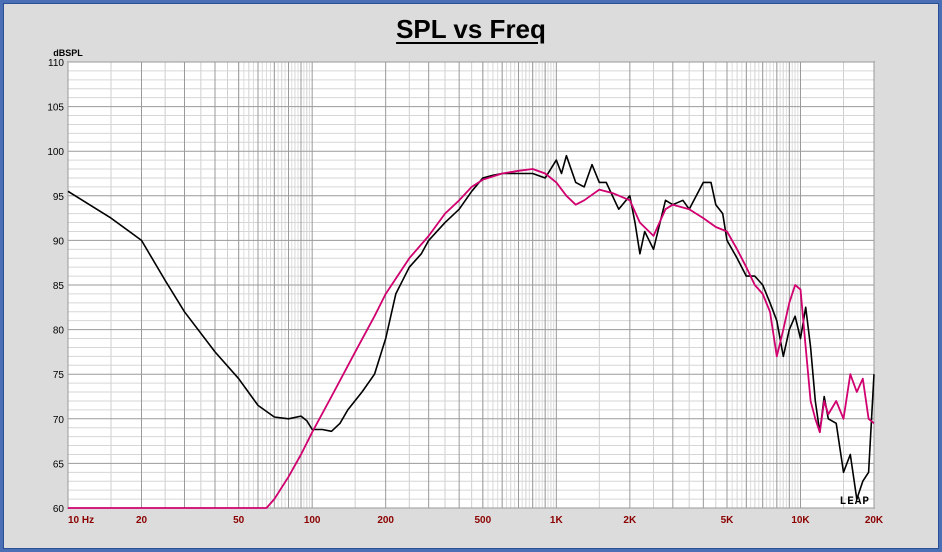  I want to click on x-tick-label: 20K, so click(874, 520).